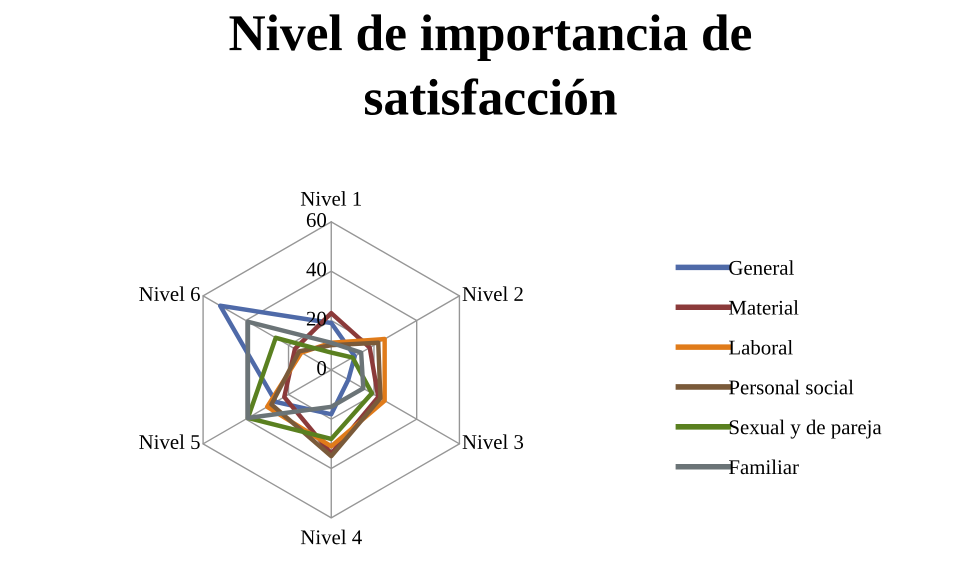 The image size is (956, 577). What do you see at coordinates (330, 198) in the screenshot?
I see `spoke-label: Nivel 1` at bounding box center [330, 198].